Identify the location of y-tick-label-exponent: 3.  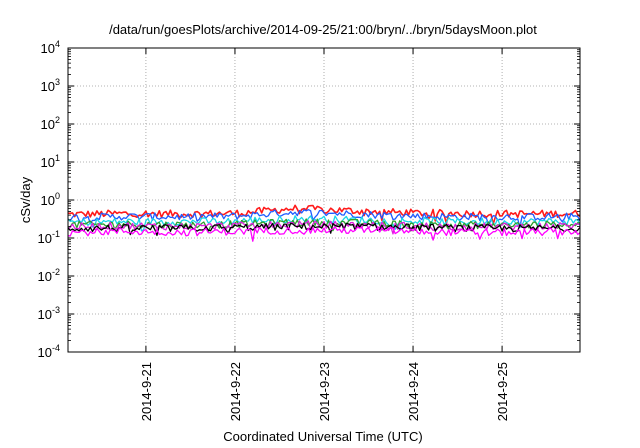
(57, 82).